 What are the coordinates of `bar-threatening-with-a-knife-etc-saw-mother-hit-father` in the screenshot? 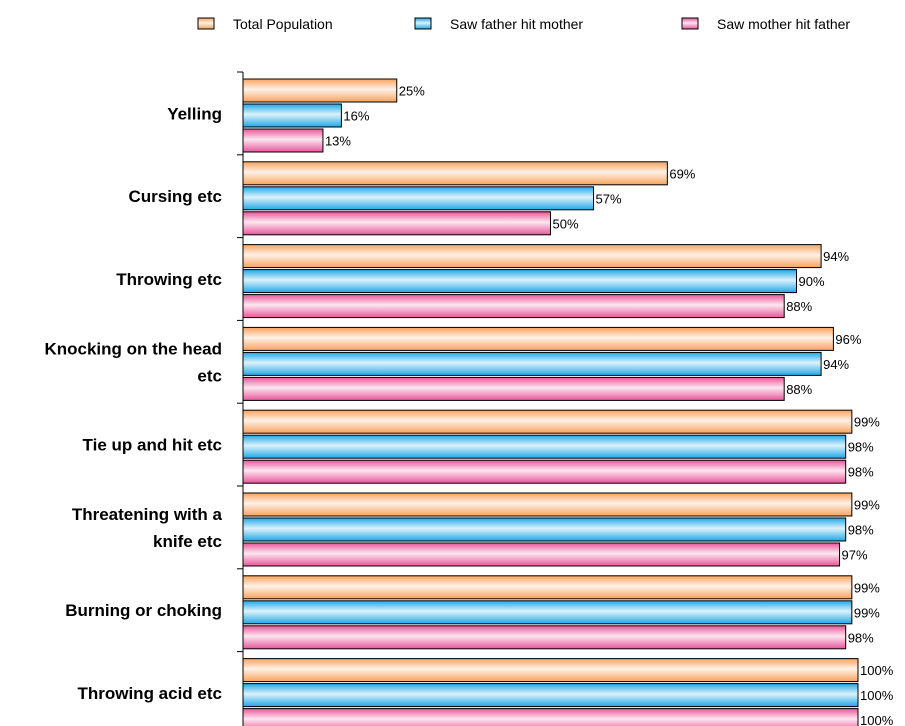 It's located at (541, 554).